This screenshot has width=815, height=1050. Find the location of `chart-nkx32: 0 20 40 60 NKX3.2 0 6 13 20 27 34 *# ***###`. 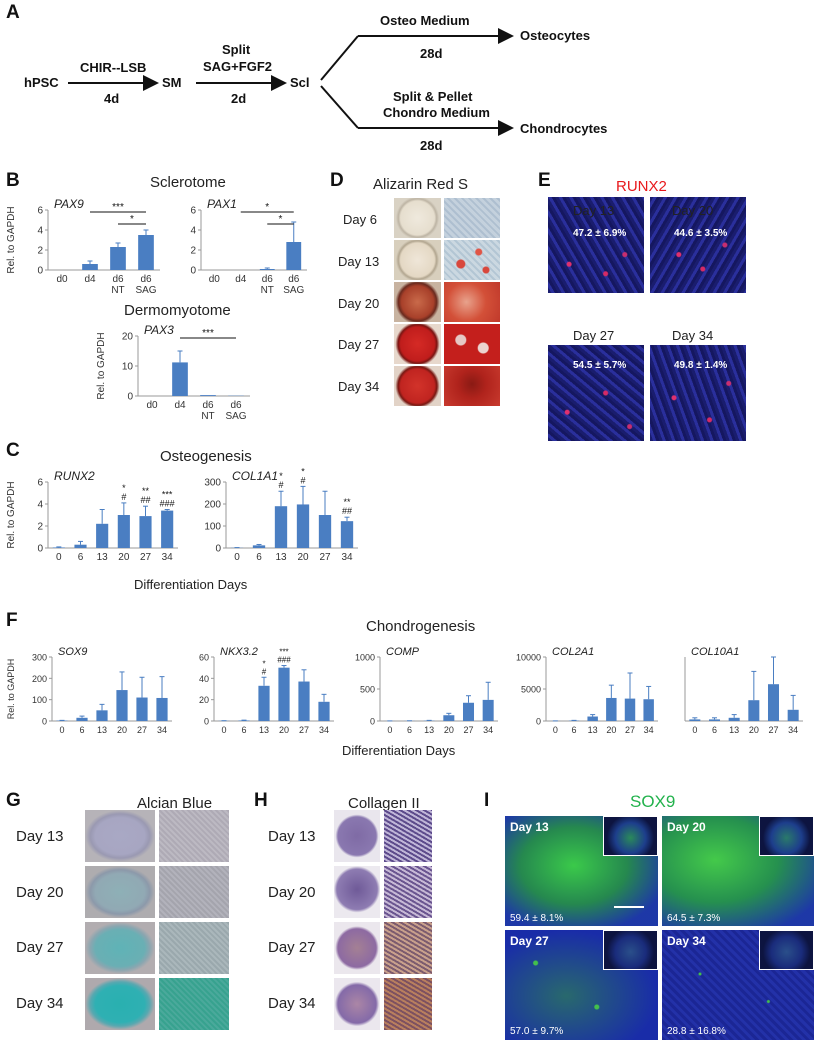

chart-nkx32: 0 20 40 60 NKX3.2 0 6 13 20 27 34 *# ***### is located at coordinates (266, 690).